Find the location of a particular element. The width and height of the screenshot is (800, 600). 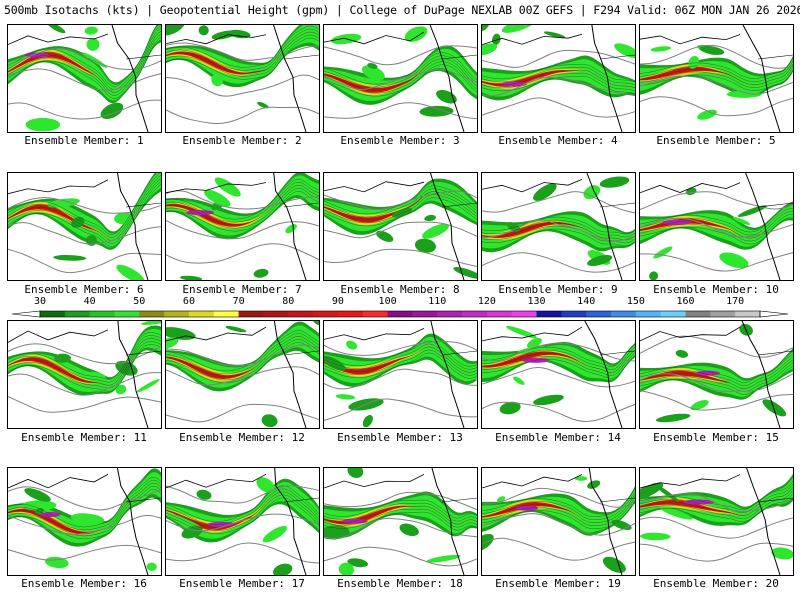

colorbar-tick-label: 160 is located at coordinates (685, 301).